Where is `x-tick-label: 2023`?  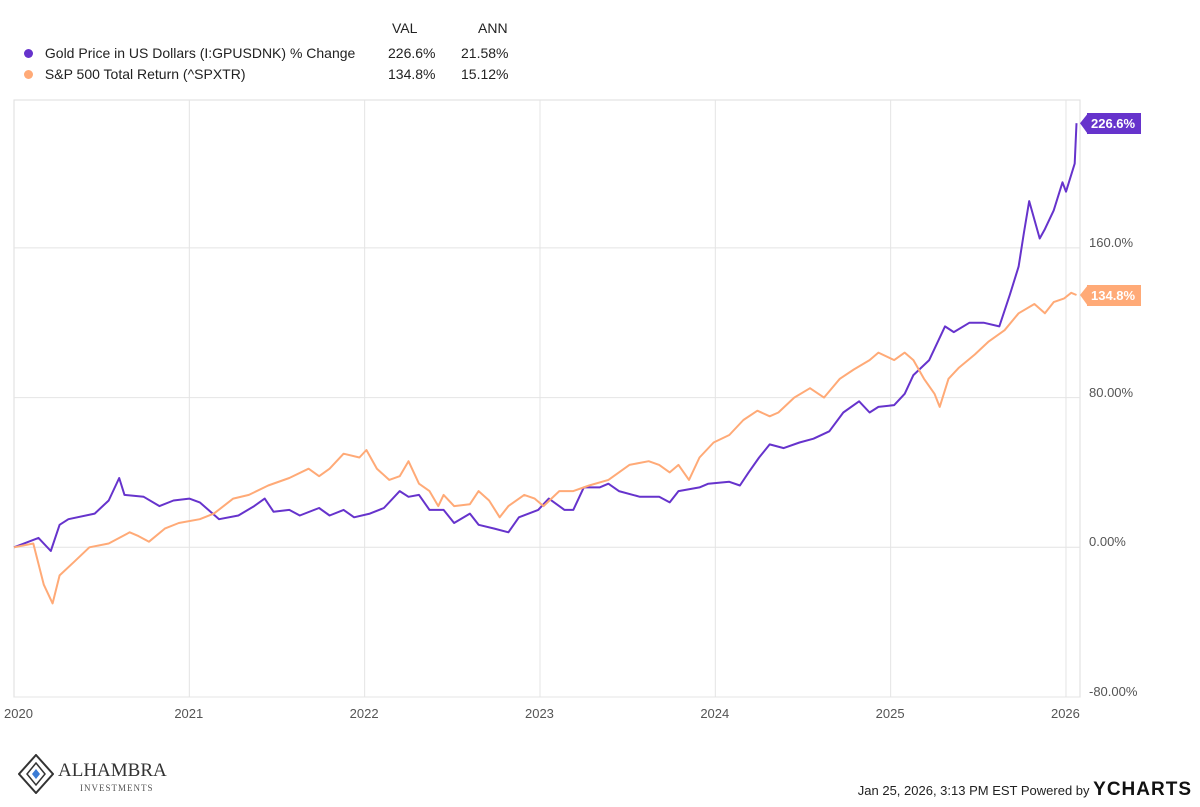 x-tick-label: 2023 is located at coordinates (539, 713).